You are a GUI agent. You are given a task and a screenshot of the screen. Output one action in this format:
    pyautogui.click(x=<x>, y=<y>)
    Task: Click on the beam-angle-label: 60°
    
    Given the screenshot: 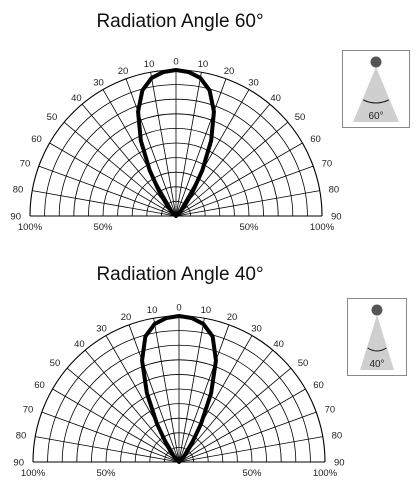 What is the action you would take?
    pyautogui.click(x=375, y=116)
    